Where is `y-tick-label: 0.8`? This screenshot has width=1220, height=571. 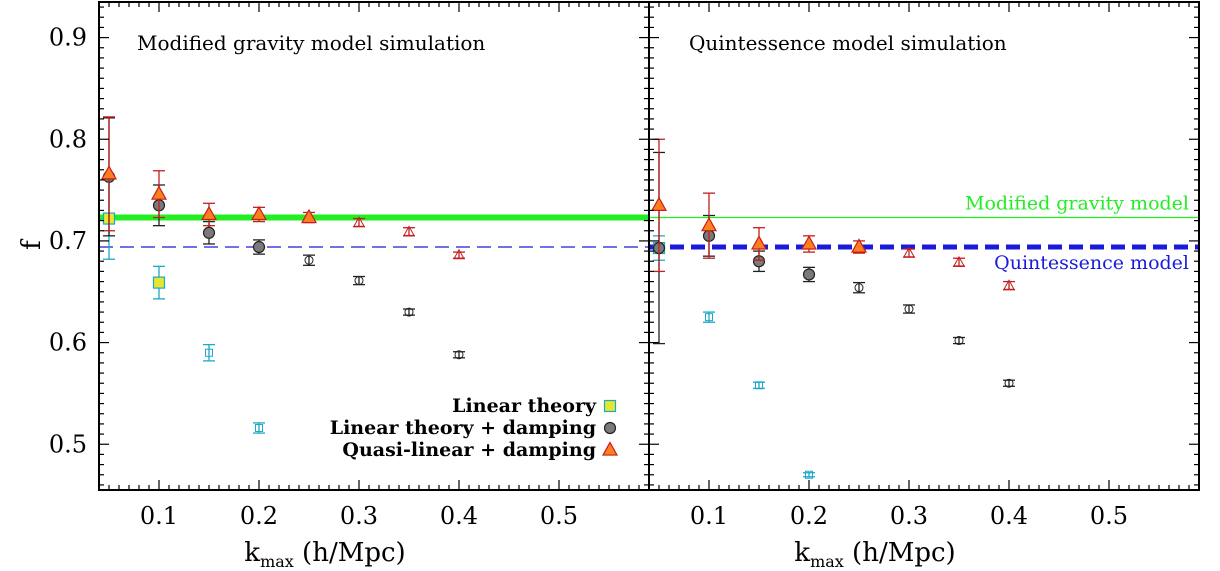 y-tick-label: 0.8 is located at coordinates (68, 139).